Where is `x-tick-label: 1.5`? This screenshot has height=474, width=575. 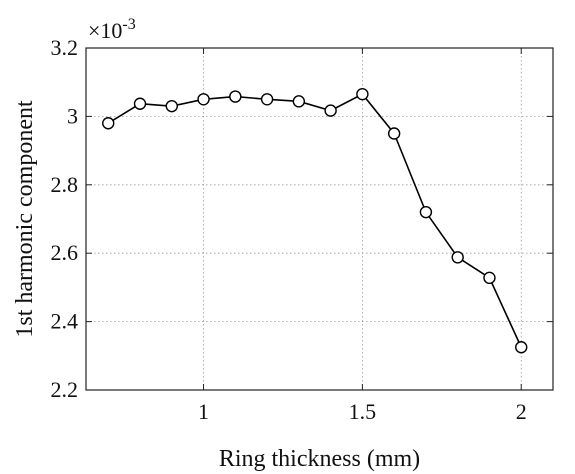 x-tick-label: 1.5 is located at coordinates (363, 411).